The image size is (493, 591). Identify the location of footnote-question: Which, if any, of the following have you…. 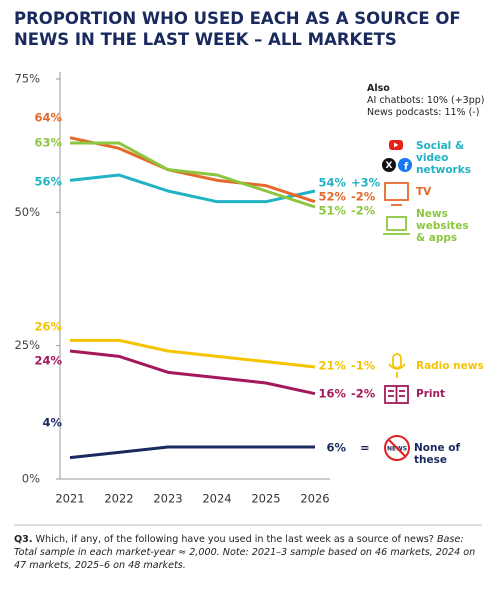
(234, 539).